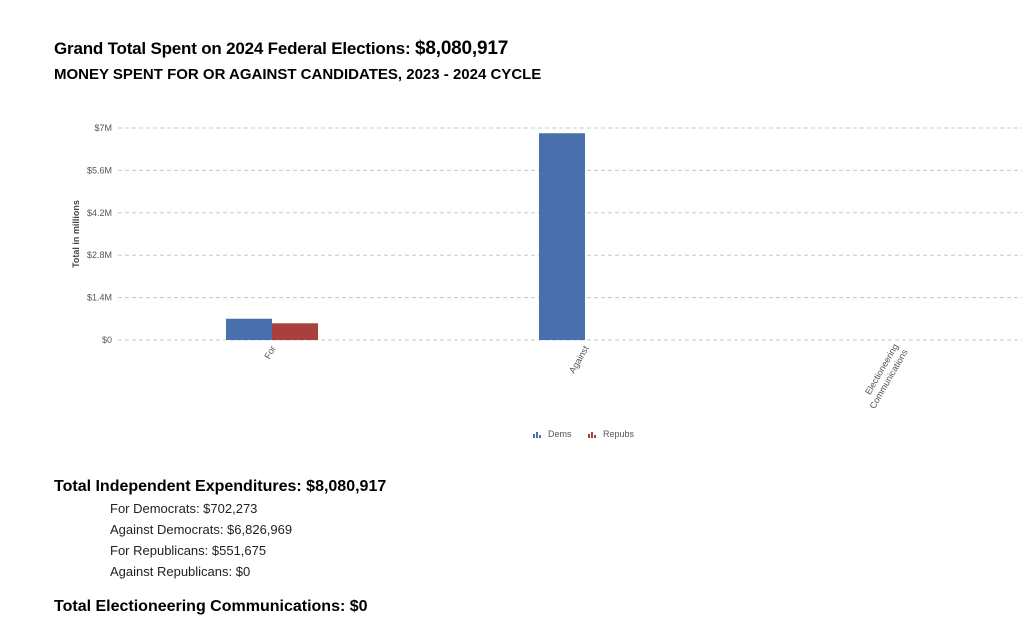 This screenshot has height=641, width=1024. Describe the element at coordinates (619, 434) in the screenshot. I see `legend-label: Repubs` at that location.